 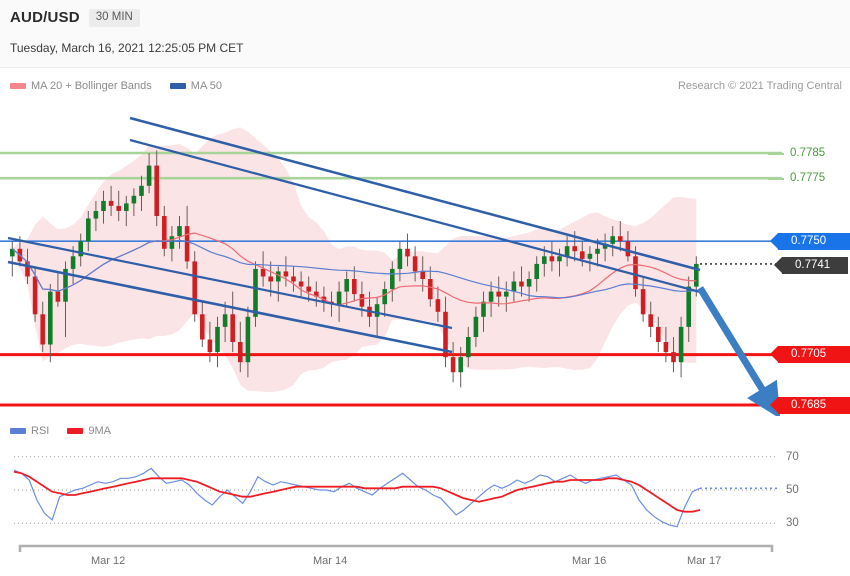 I want to click on rsi-gridlines, so click(x=396, y=490).